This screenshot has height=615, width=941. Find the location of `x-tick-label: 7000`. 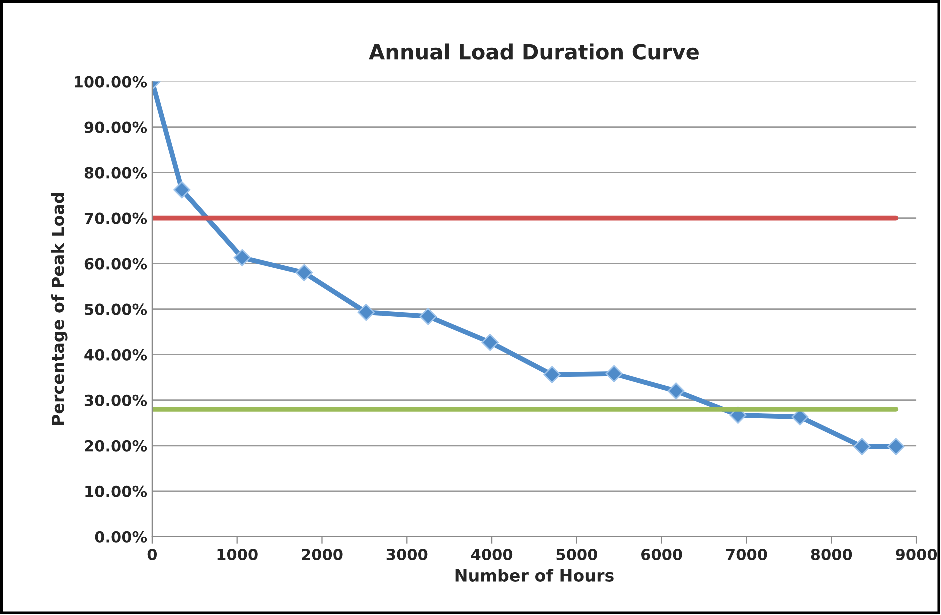

x-tick-label: 7000 is located at coordinates (747, 554).